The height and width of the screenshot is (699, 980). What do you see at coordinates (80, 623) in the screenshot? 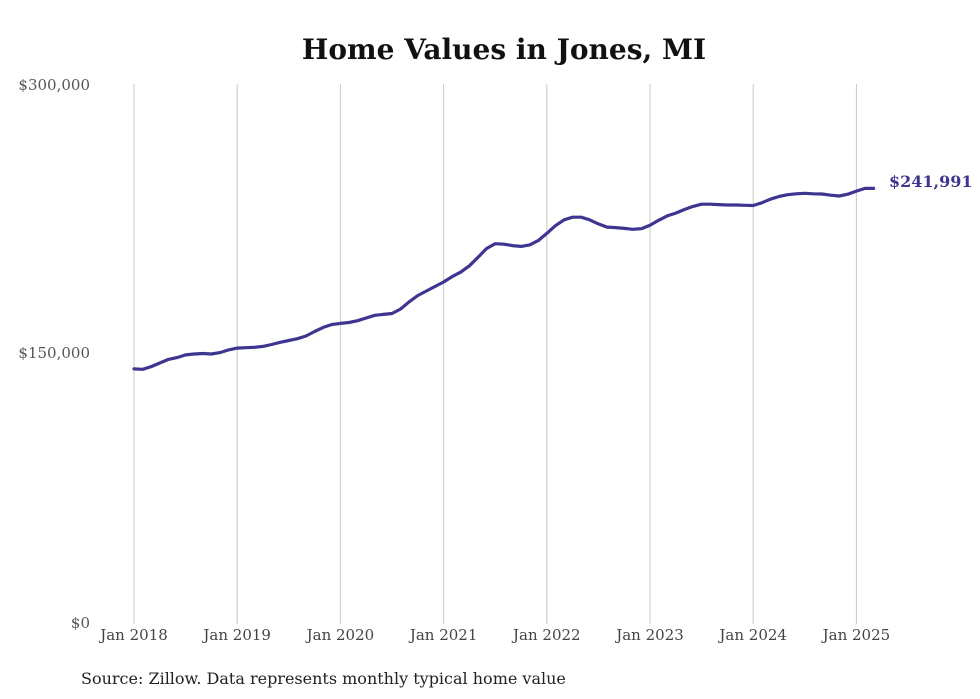
I see `y-tick-label: $0` at bounding box center [80, 623].